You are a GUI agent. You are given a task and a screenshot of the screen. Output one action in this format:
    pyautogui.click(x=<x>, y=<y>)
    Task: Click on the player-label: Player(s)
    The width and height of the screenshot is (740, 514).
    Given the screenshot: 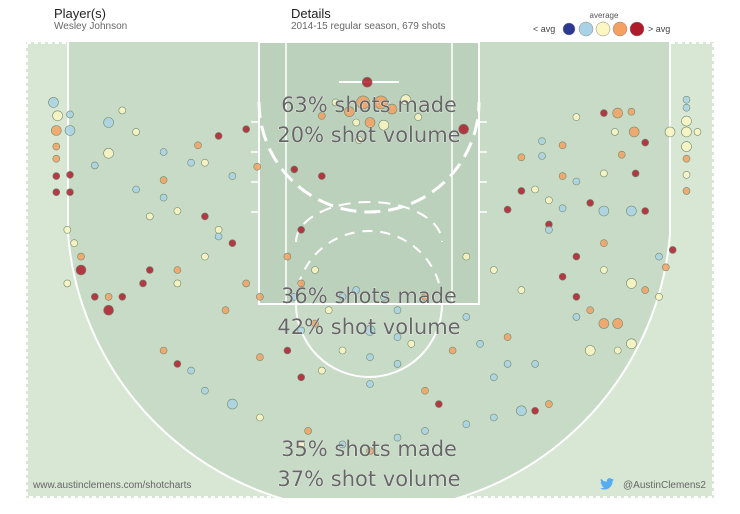 What is the action you would take?
    pyautogui.click(x=80, y=13)
    